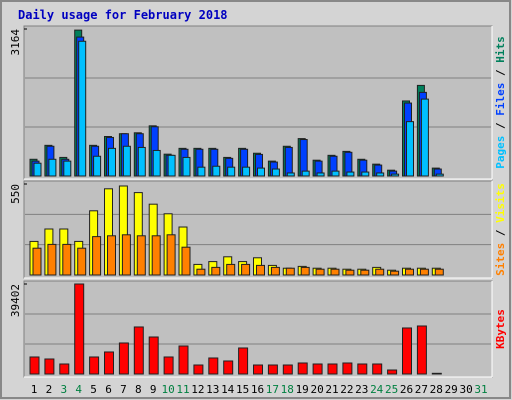 The height and width of the screenshot is (400, 512). What do you see at coordinates (436, 389) in the screenshot?
I see `x-tick-label: 28` at bounding box center [436, 389].